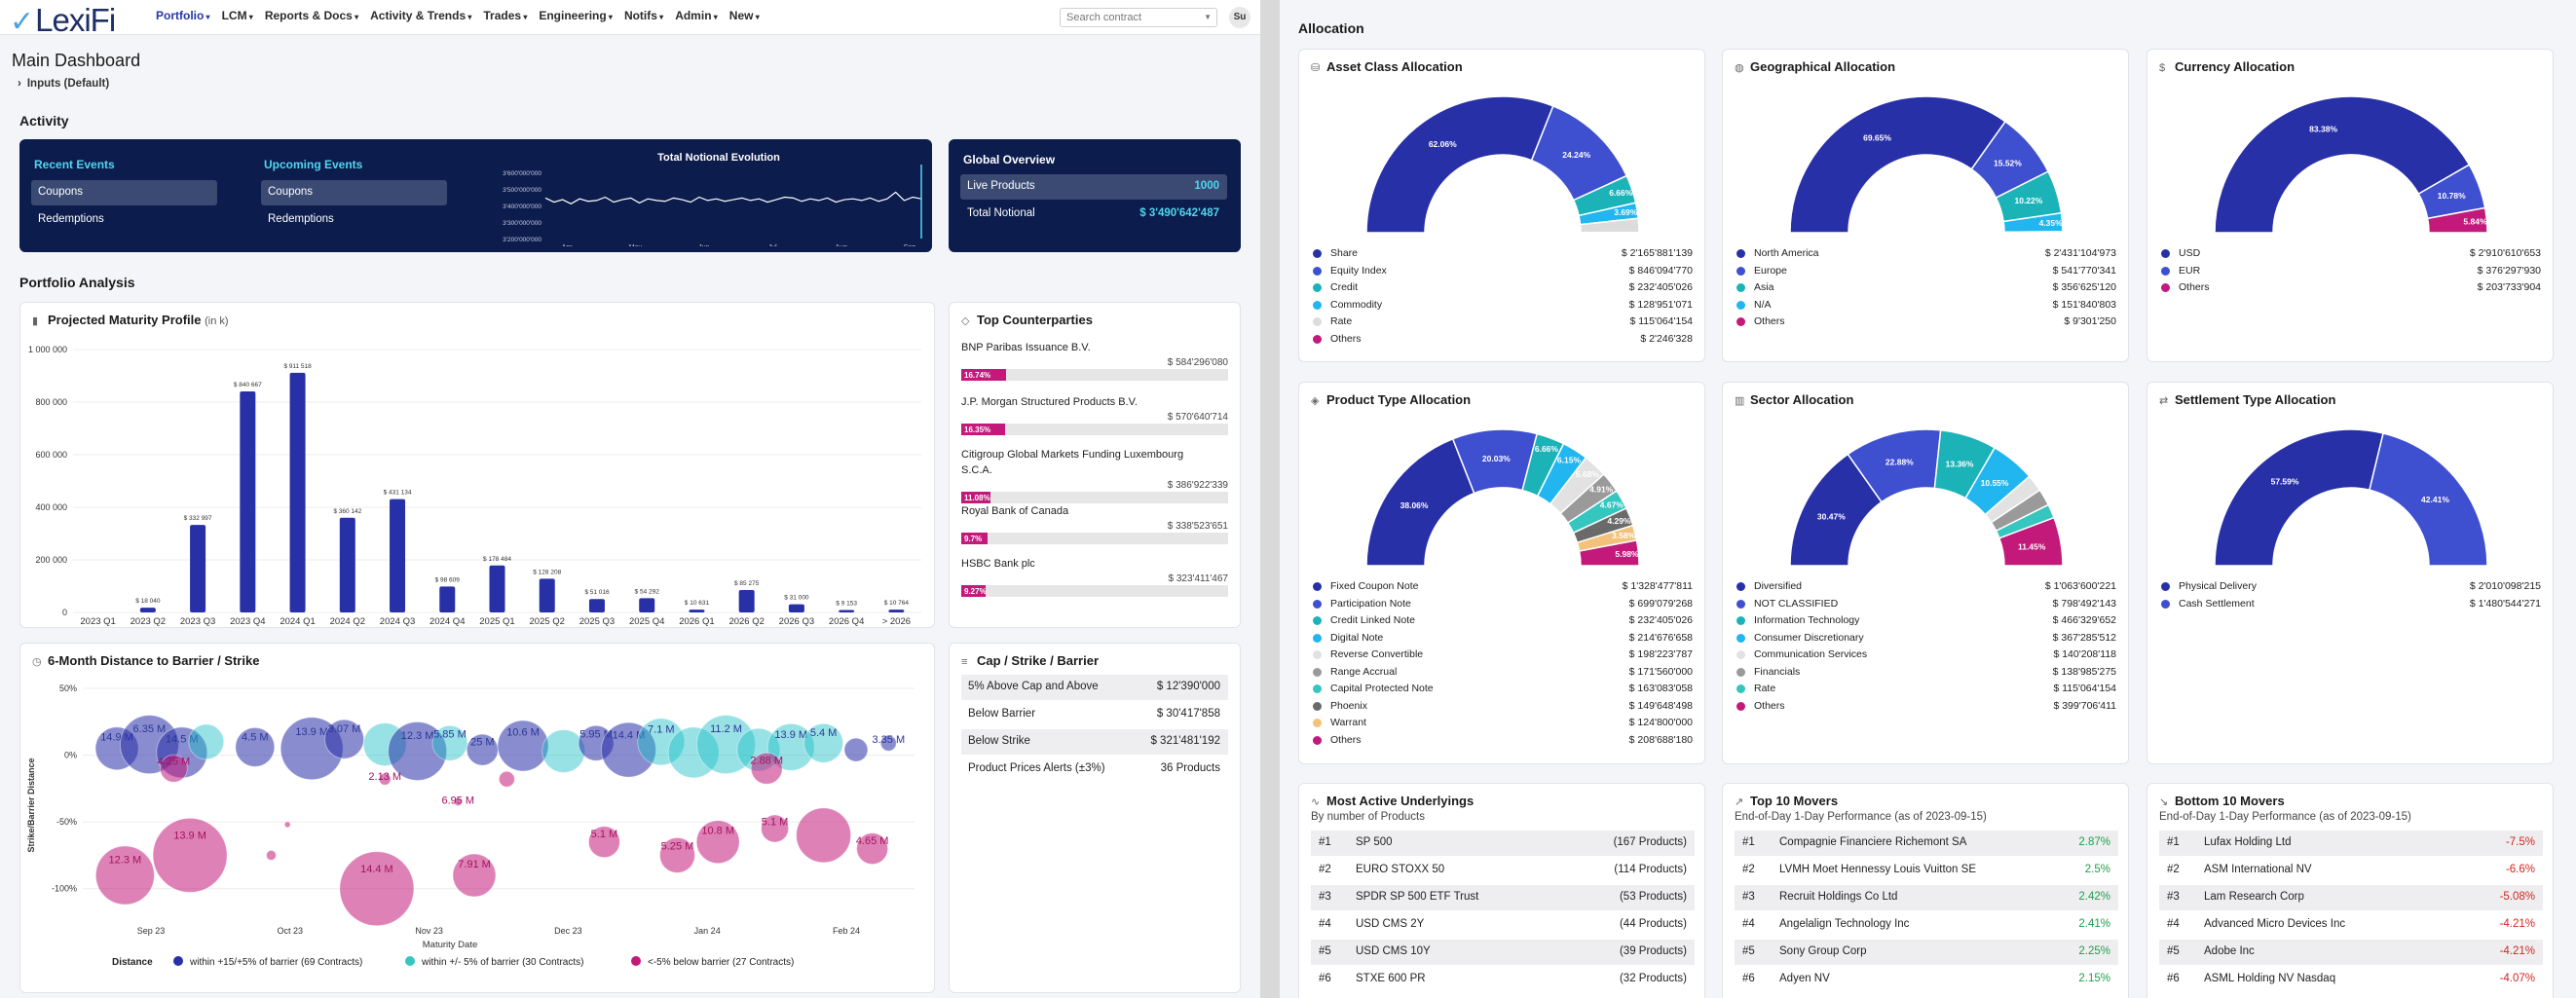  Describe the element at coordinates (1503, 843) in the screenshot. I see `mover-row: #1 SP 500 (167 Products)` at that location.